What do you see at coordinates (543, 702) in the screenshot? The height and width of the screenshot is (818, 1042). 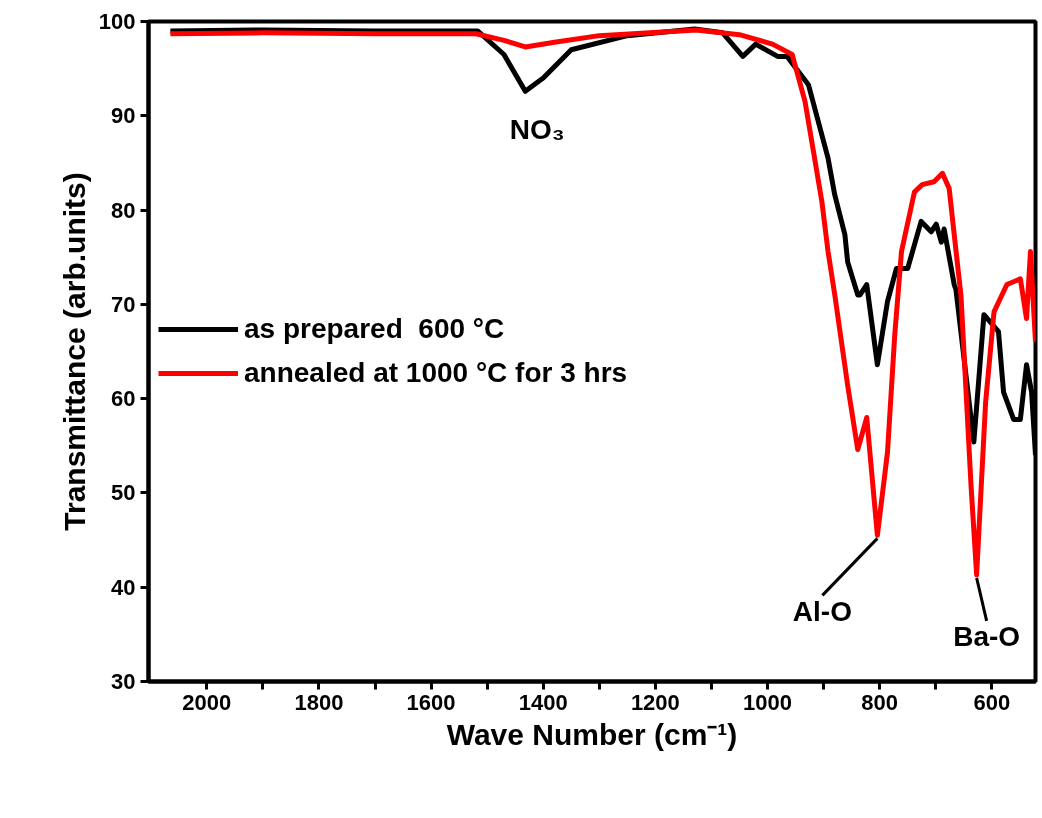 I see `x-tick-label: 1400` at bounding box center [543, 702].